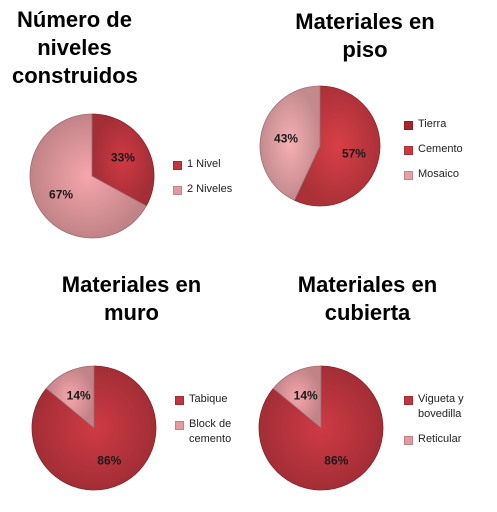 Image resolution: width=497 pixels, height=512 pixels. I want to click on legend-label: Reticular, so click(440, 439).